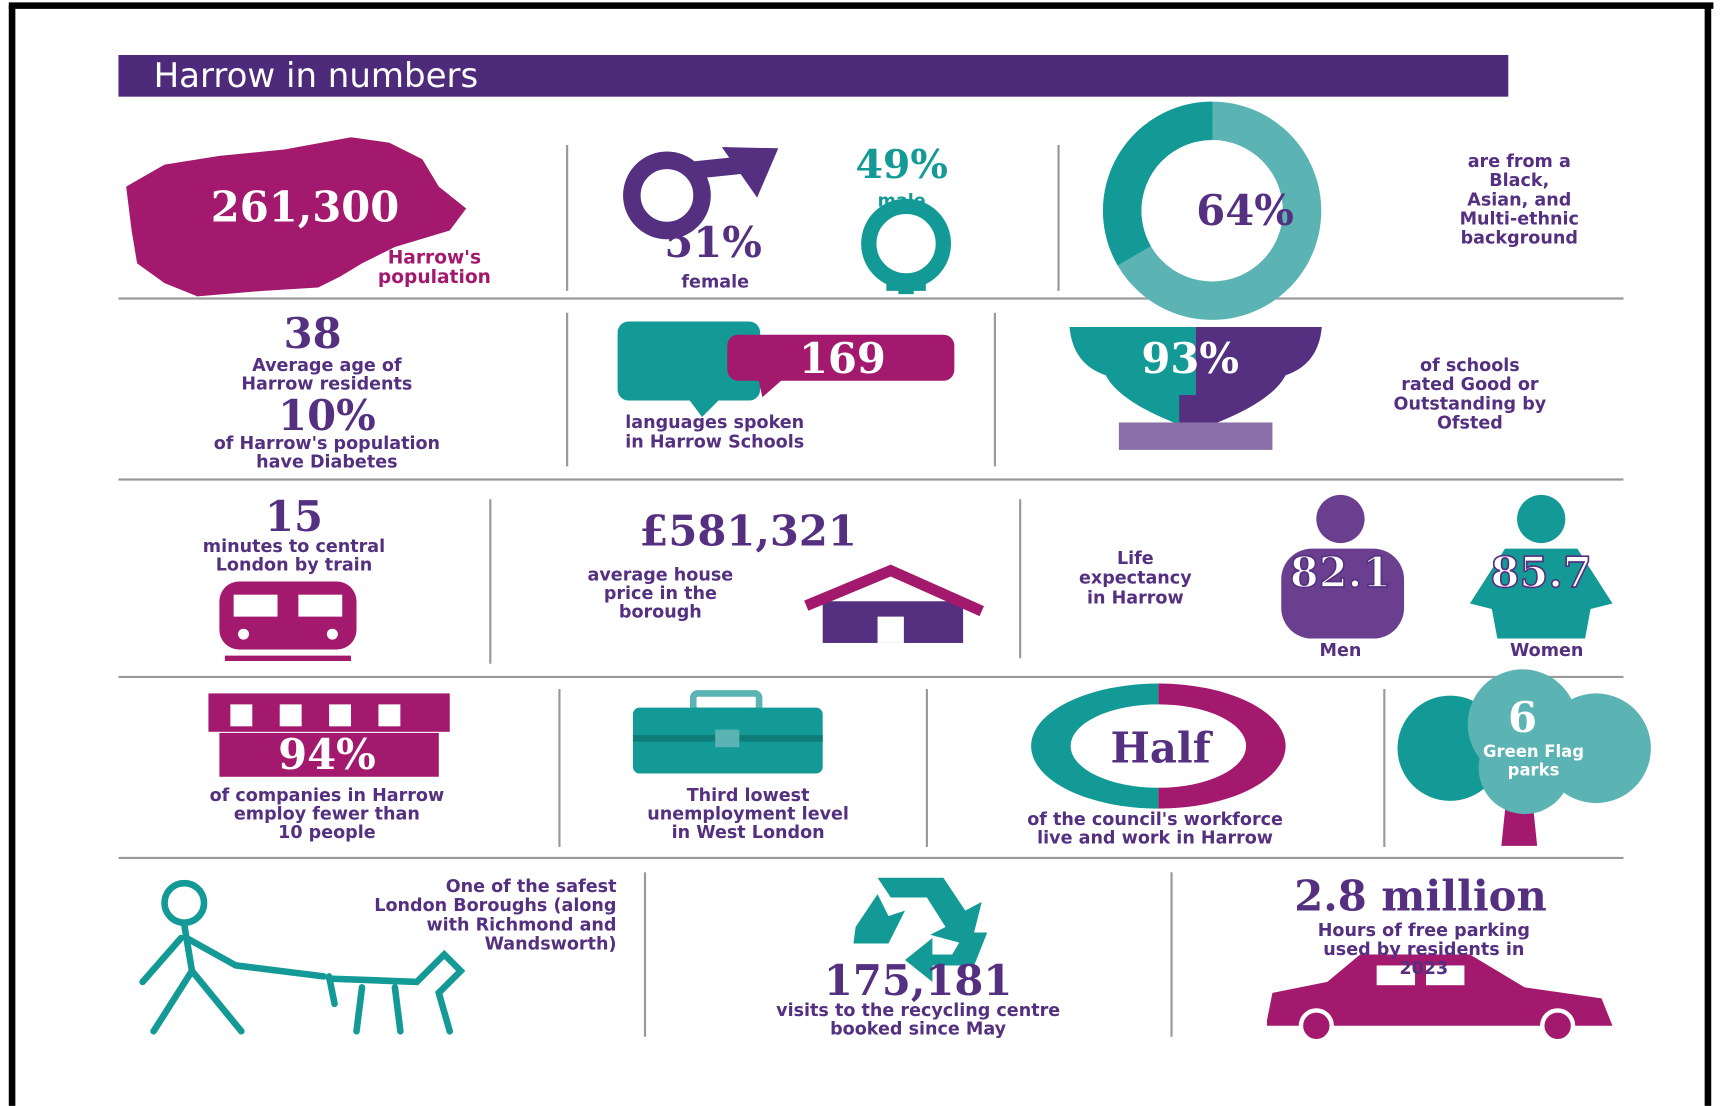  Describe the element at coordinates (326, 462) in the screenshot. I see `label: have Diabetes` at that location.